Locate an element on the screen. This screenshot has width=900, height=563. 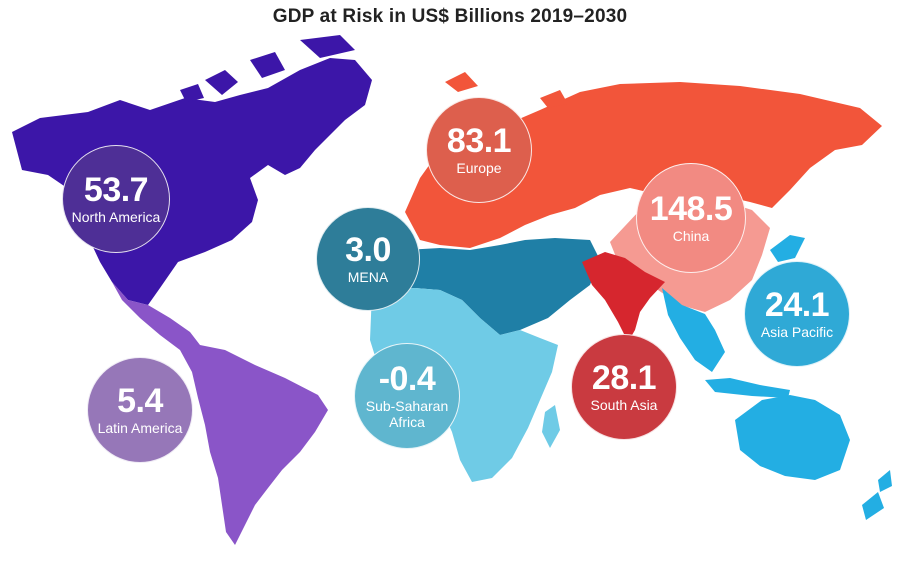
value-china: 148.5 is located at coordinates (691, 208).